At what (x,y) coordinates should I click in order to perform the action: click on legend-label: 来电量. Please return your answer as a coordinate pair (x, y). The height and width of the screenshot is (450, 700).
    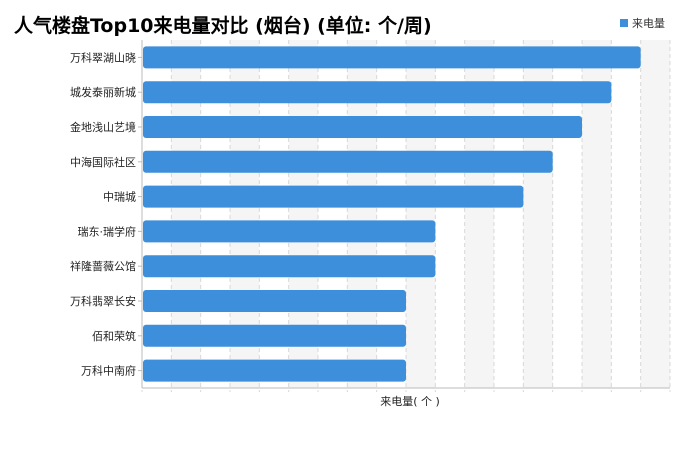
    Looking at the image, I should click on (648, 23).